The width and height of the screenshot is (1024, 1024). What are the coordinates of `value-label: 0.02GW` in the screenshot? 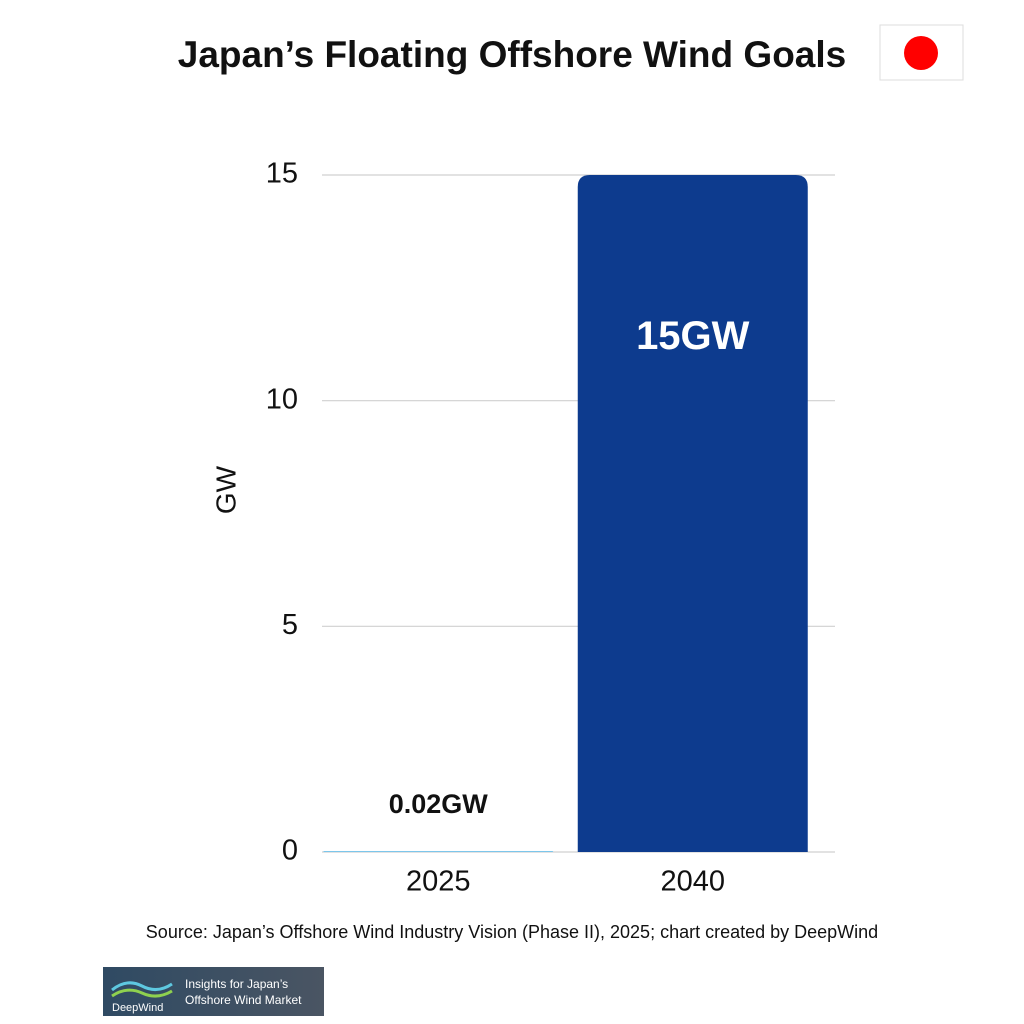 It's located at (439, 804).